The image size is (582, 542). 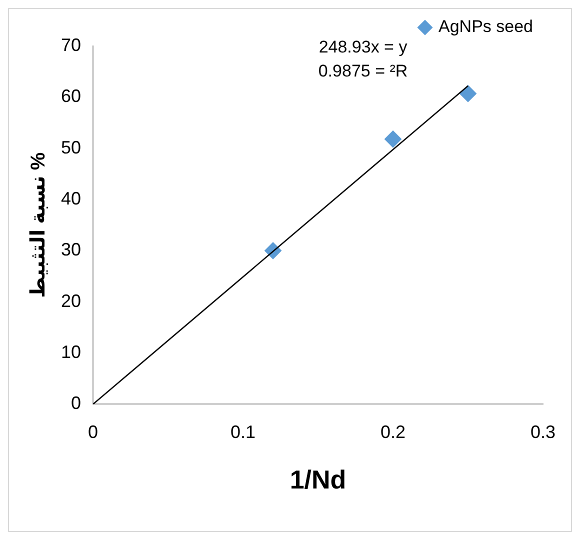 I want to click on x-tick-label: 0, so click(x=93, y=432).